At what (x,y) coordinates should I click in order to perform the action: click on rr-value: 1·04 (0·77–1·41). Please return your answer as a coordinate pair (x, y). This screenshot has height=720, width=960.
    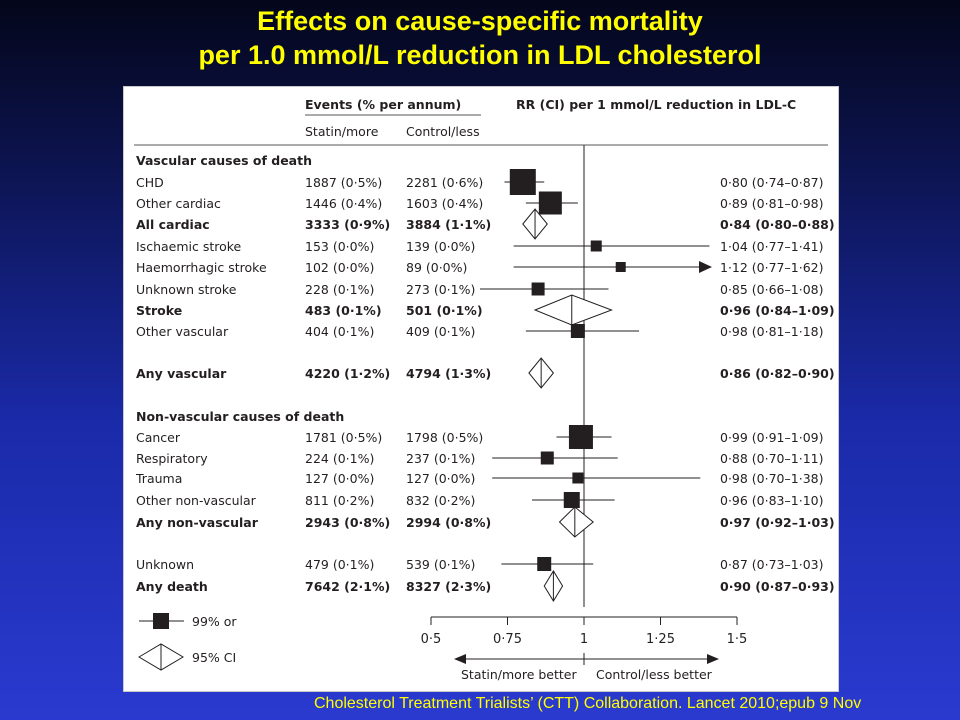
    Looking at the image, I should click on (771, 246).